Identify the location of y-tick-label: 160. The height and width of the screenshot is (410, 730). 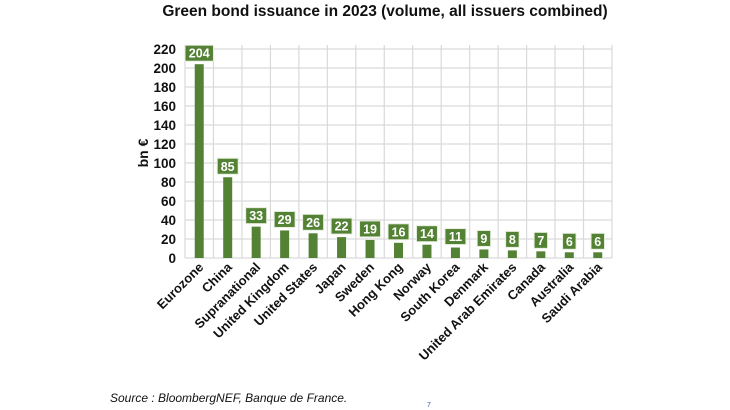
(164, 106).